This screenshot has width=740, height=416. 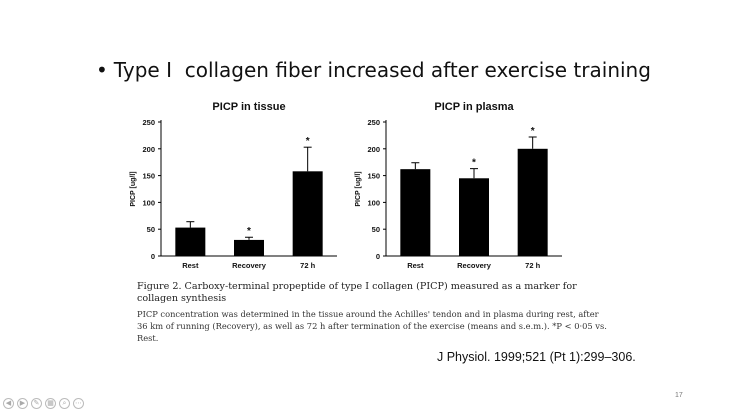 What do you see at coordinates (248, 107) in the screenshot?
I see `chart-title: PICP in tissue` at bounding box center [248, 107].